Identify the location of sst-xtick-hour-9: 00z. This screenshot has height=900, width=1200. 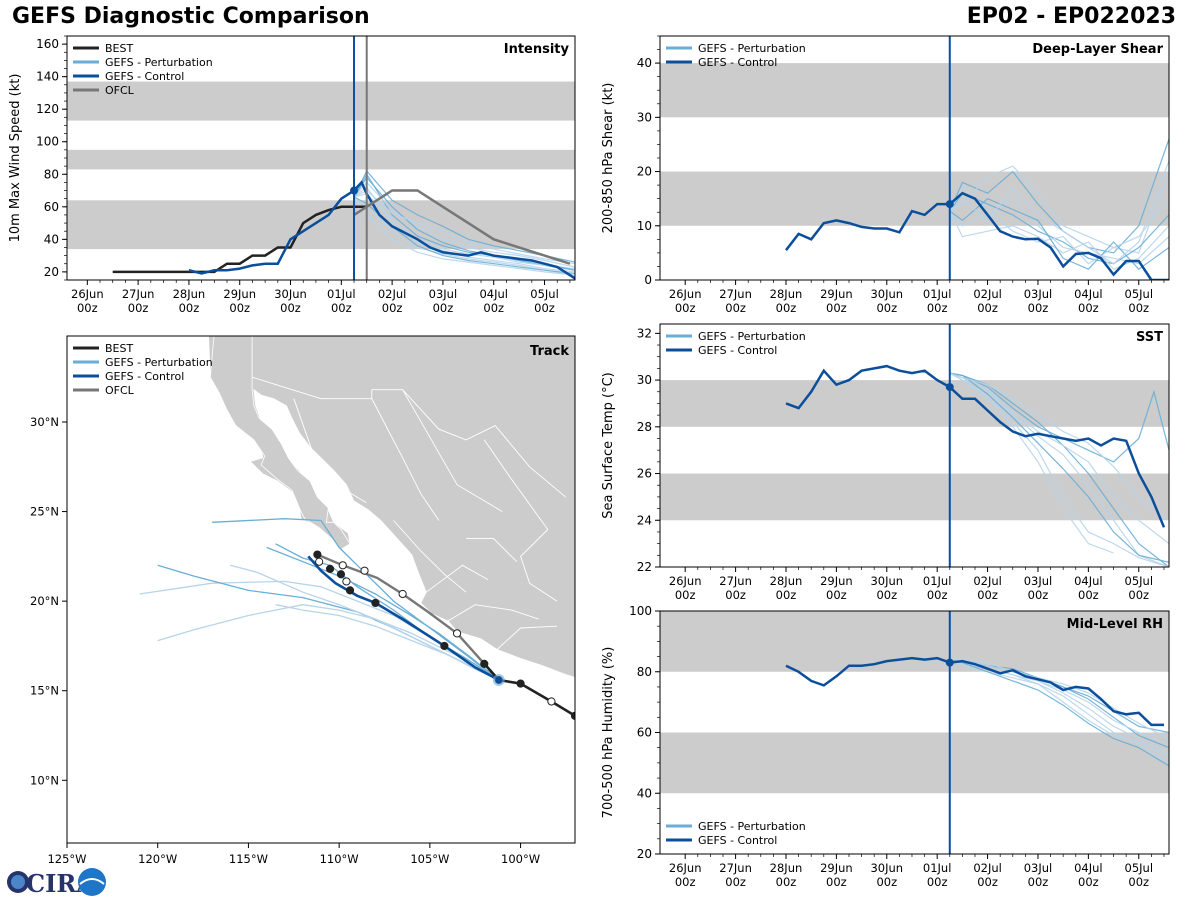
(1138, 595).